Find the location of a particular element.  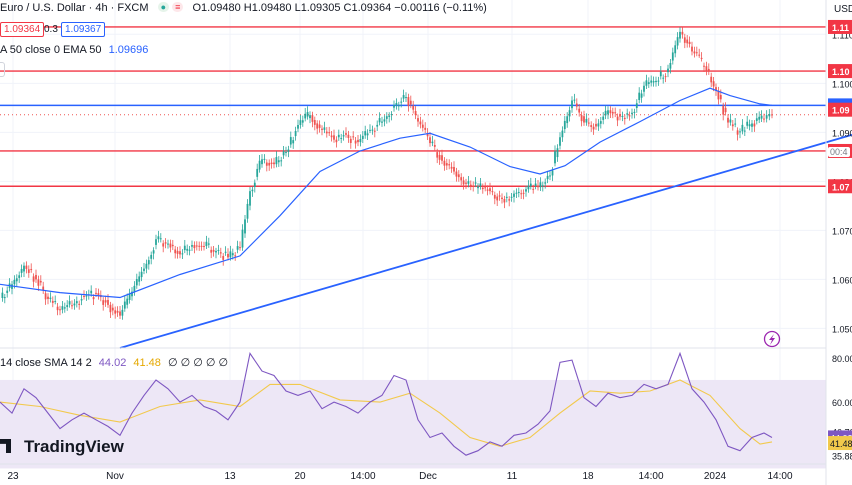

hamburger-icon: ≡ is located at coordinates (178, 7).